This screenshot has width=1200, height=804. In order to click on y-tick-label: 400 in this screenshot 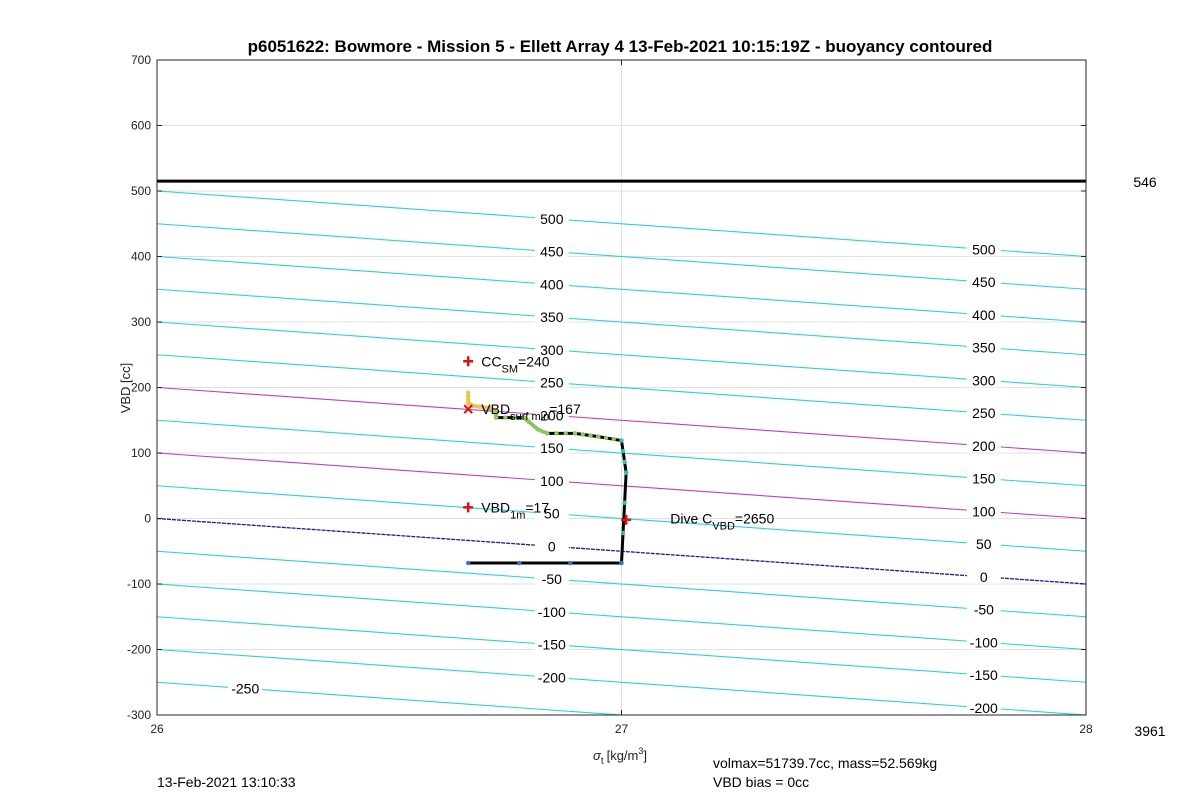, I will do `click(141, 257)`.